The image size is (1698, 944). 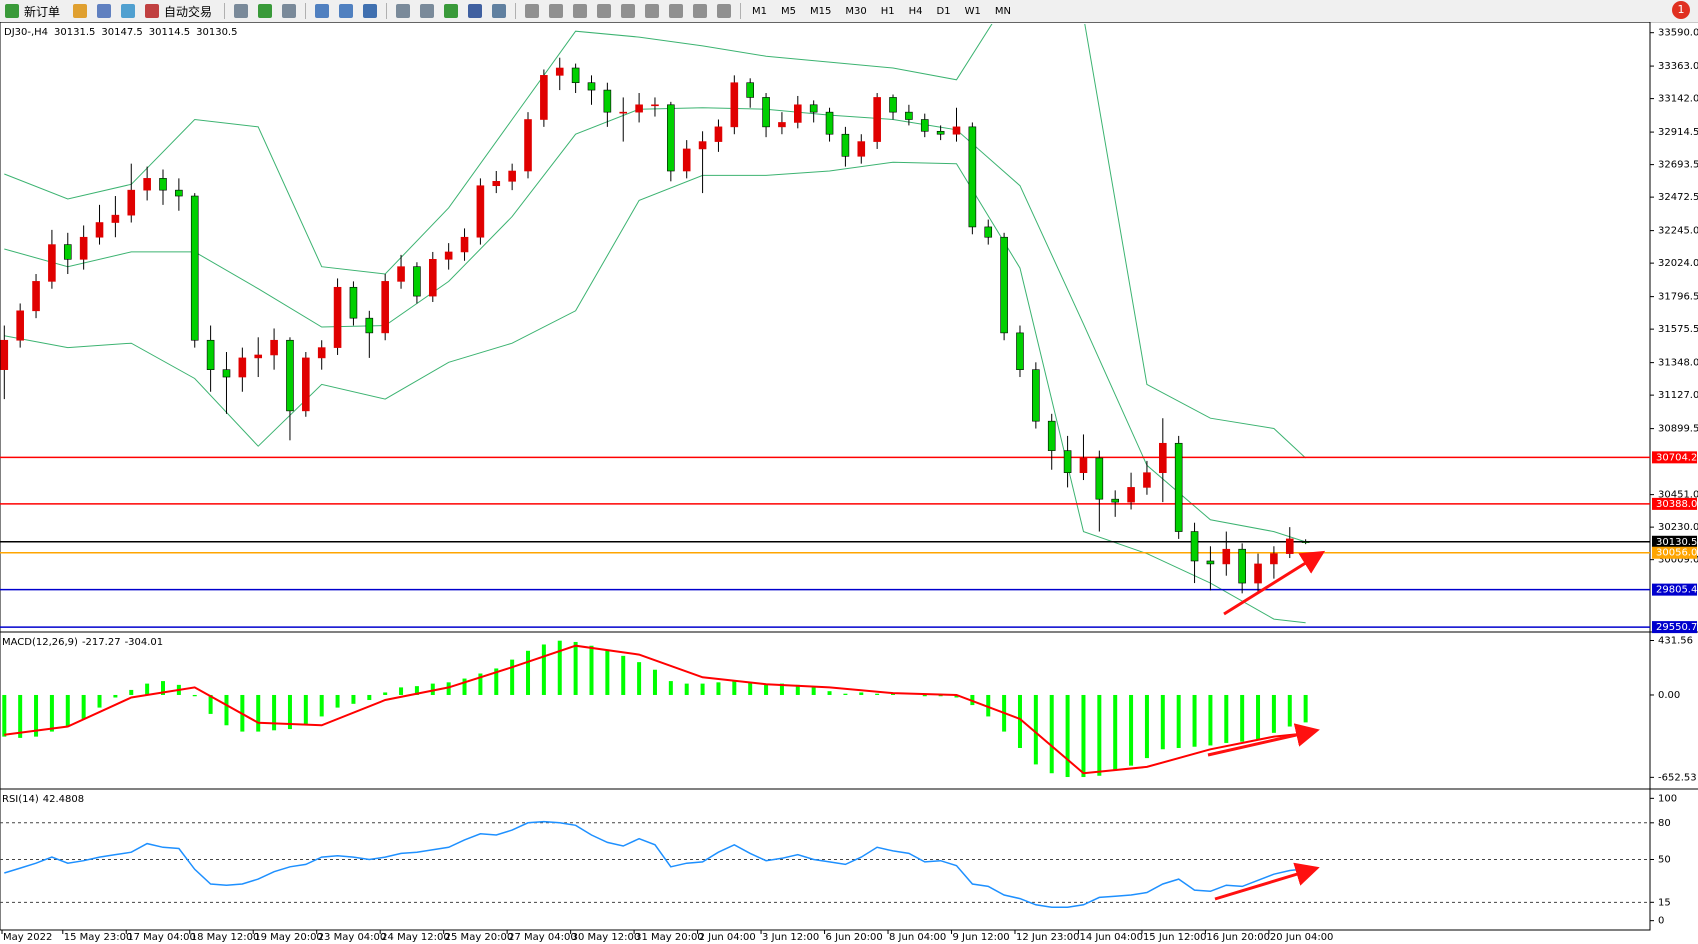 What do you see at coordinates (652, 11) in the screenshot?
I see `channel` at bounding box center [652, 11].